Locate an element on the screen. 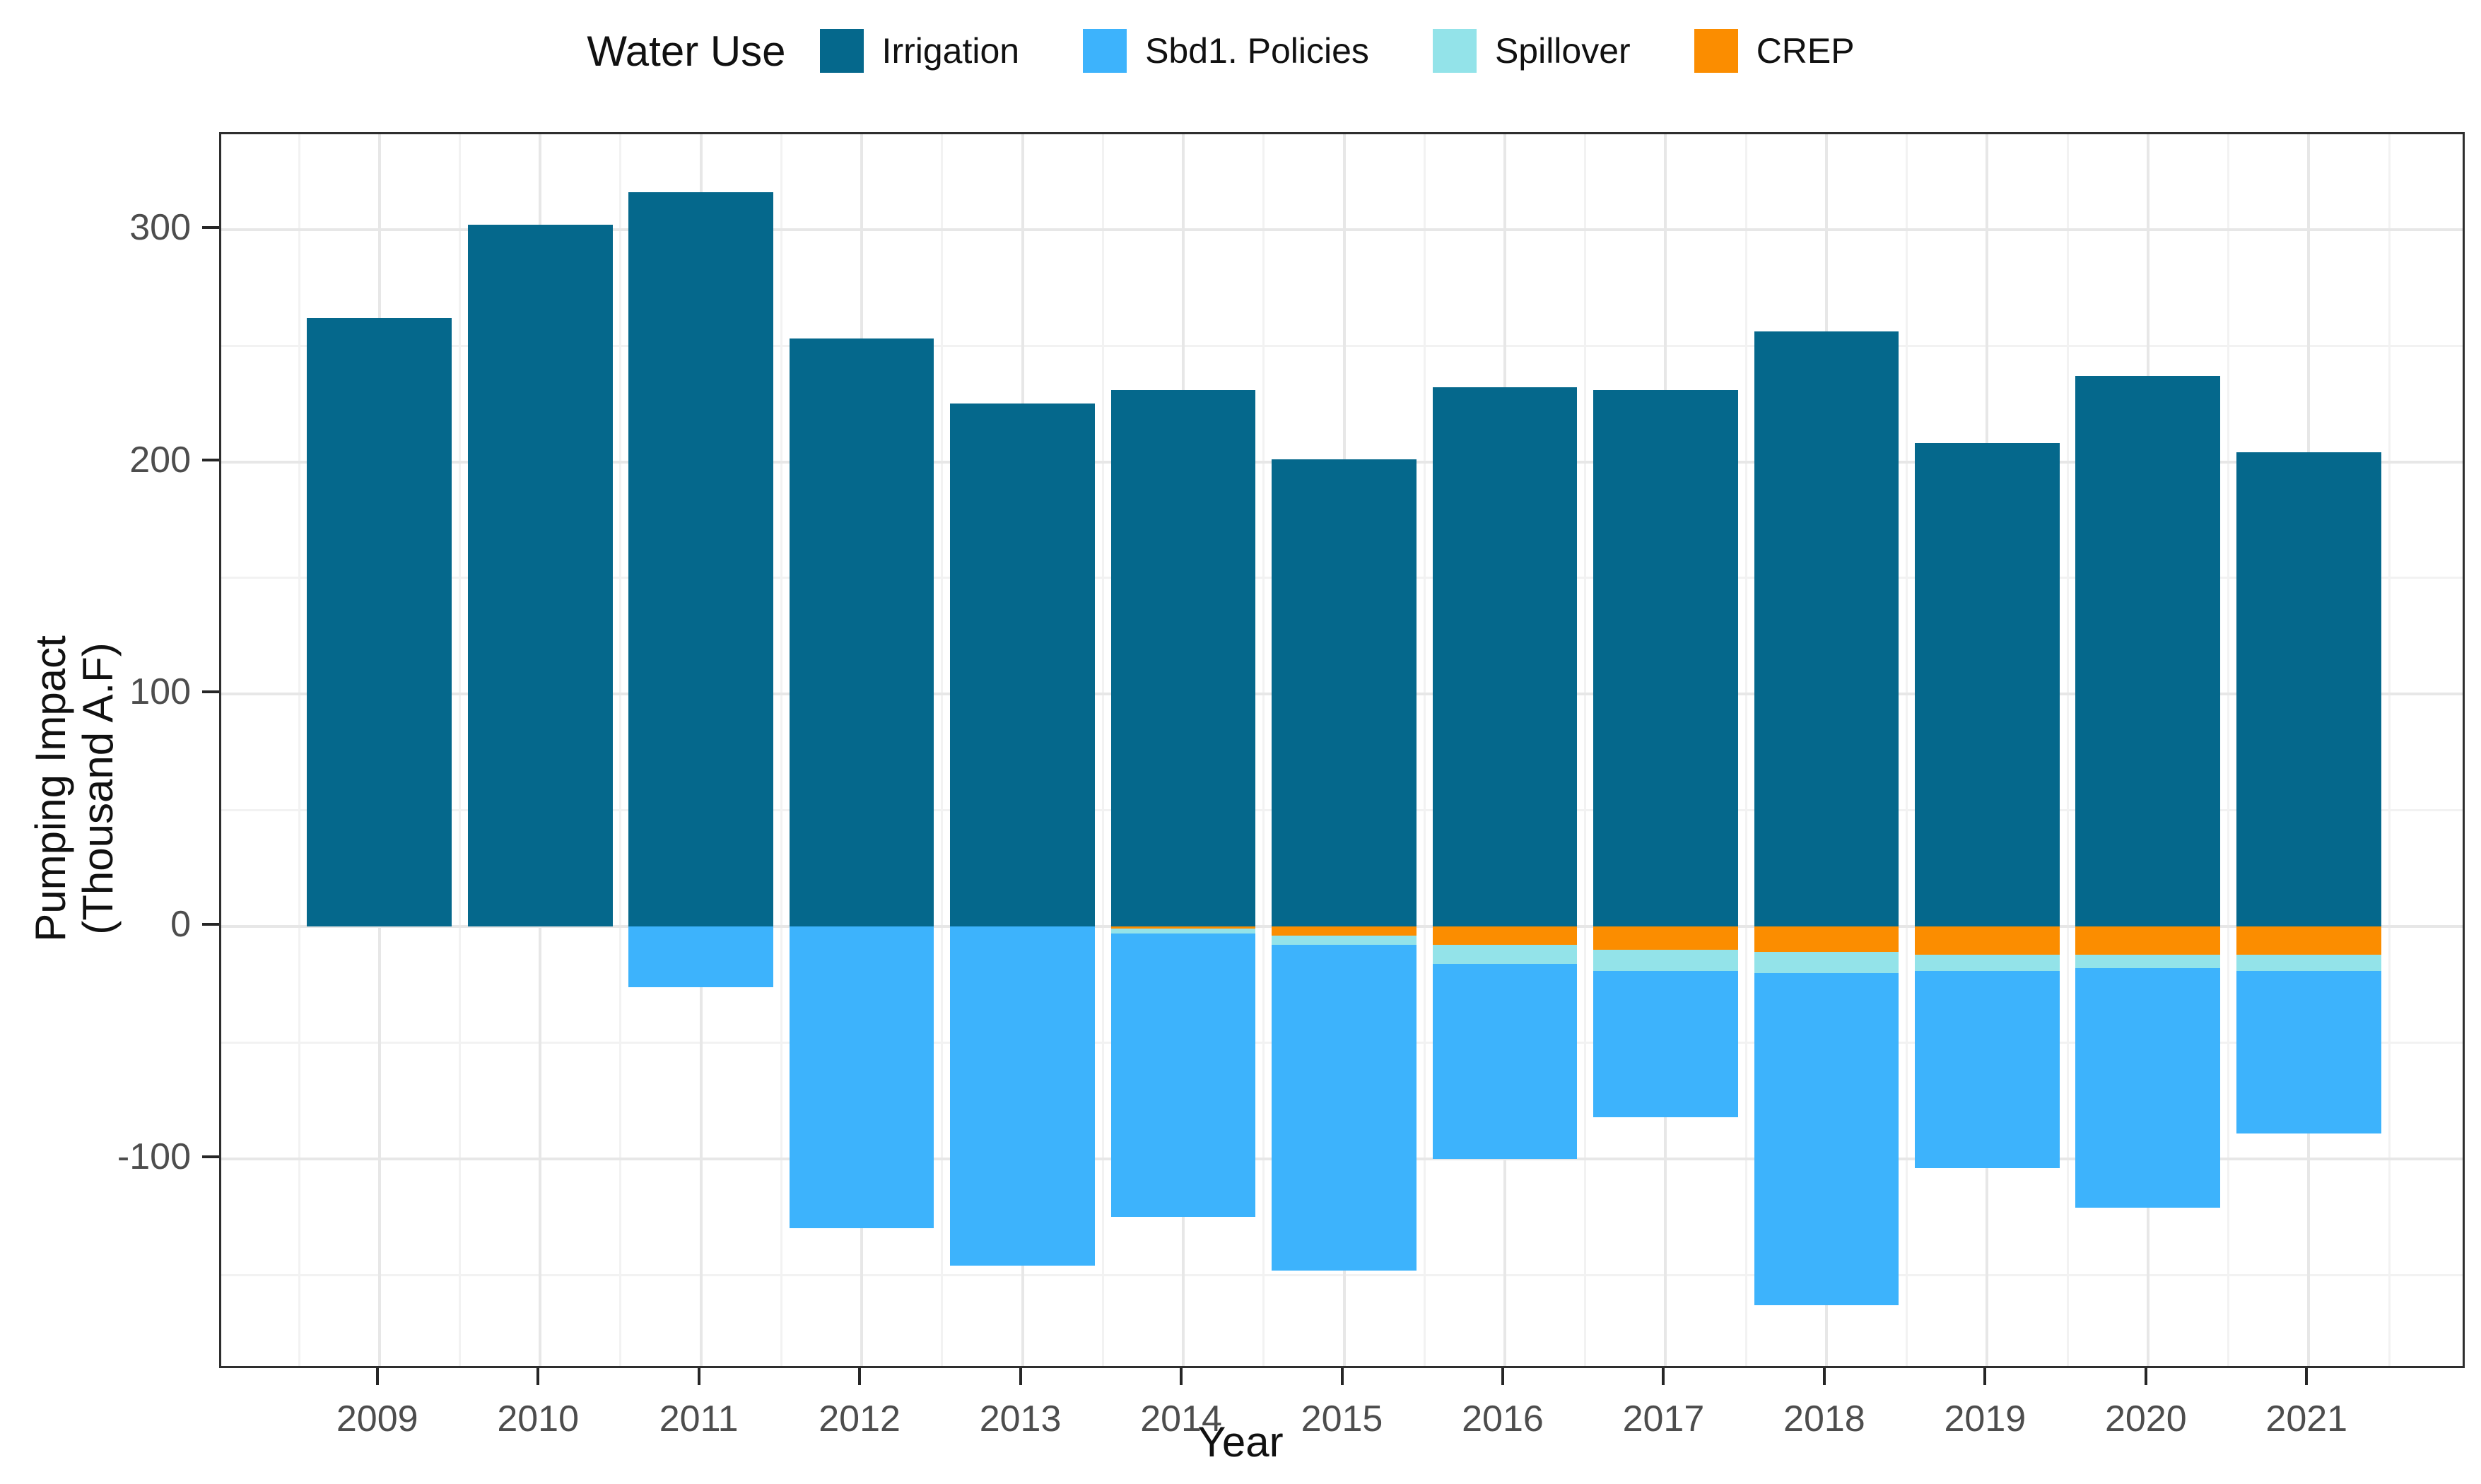 The height and width of the screenshot is (1484, 2481). legend-item-crep: CREP is located at coordinates (1775, 51).